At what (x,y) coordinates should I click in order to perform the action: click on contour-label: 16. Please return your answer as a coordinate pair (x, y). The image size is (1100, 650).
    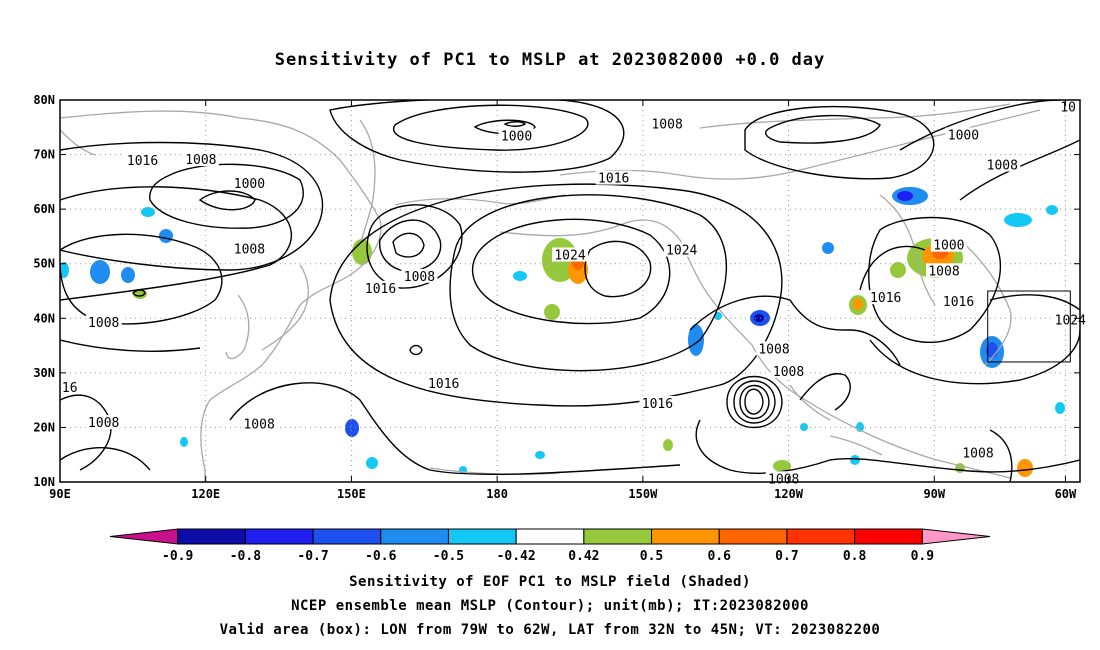
    Looking at the image, I should click on (70, 388).